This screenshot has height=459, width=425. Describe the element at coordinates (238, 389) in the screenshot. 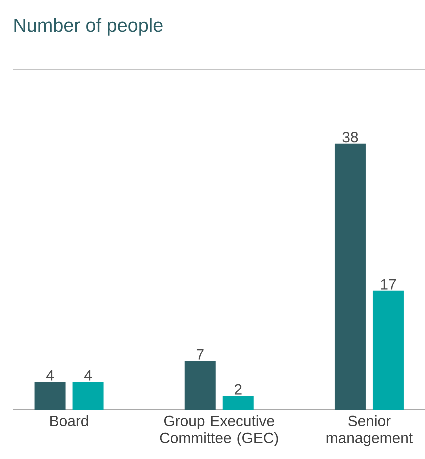

I see `data-label: 2` at that location.